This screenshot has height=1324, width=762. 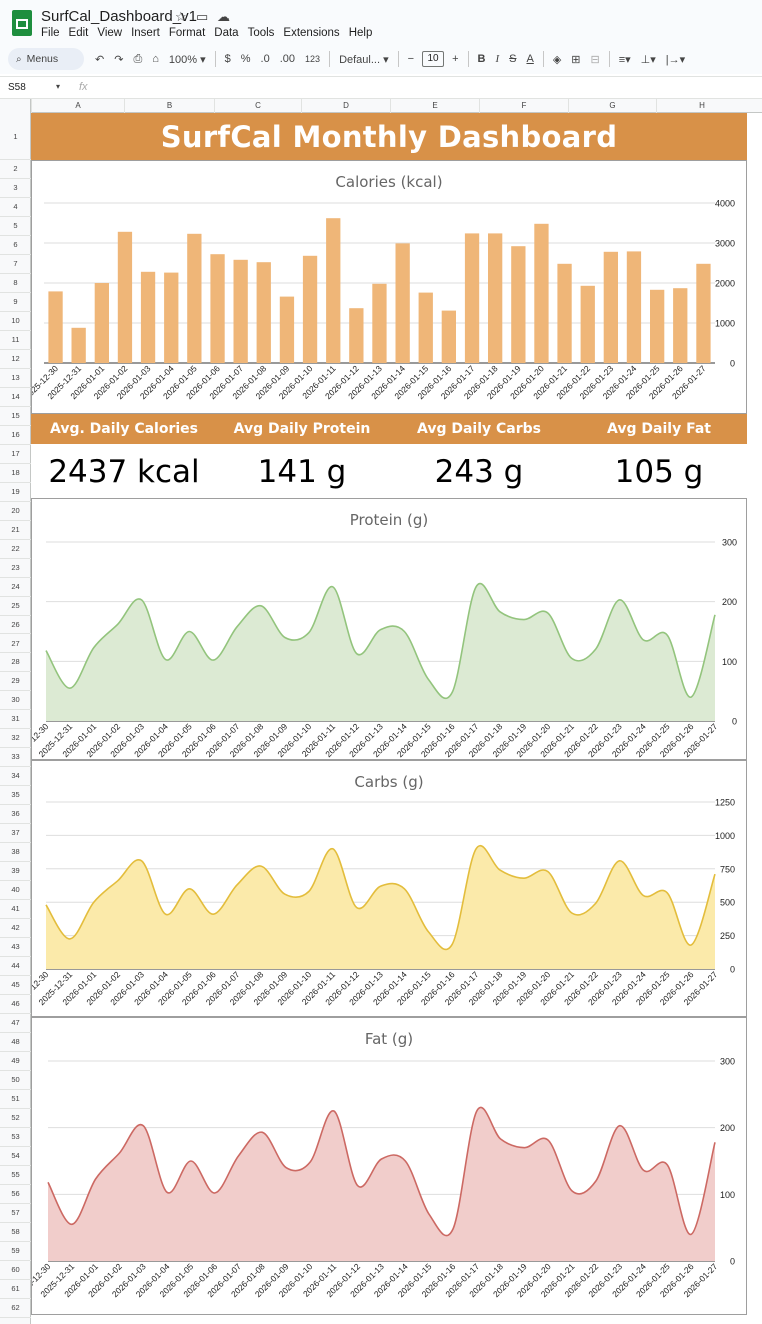 I want to click on row-header: 47, so click(x=15, y=1024).